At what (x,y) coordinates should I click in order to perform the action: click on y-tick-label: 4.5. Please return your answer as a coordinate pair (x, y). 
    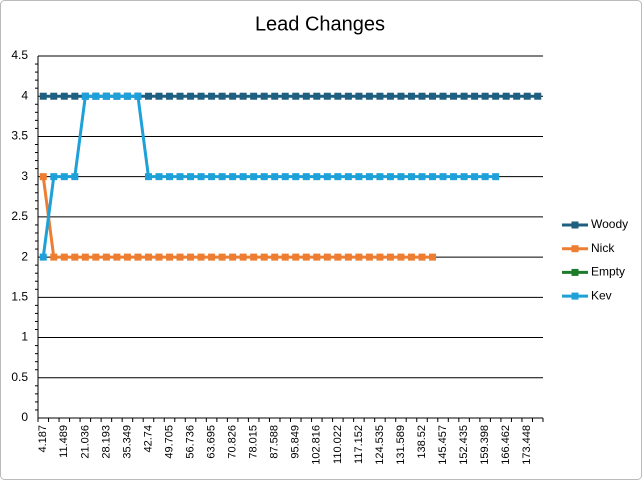
    Looking at the image, I should click on (19, 55).